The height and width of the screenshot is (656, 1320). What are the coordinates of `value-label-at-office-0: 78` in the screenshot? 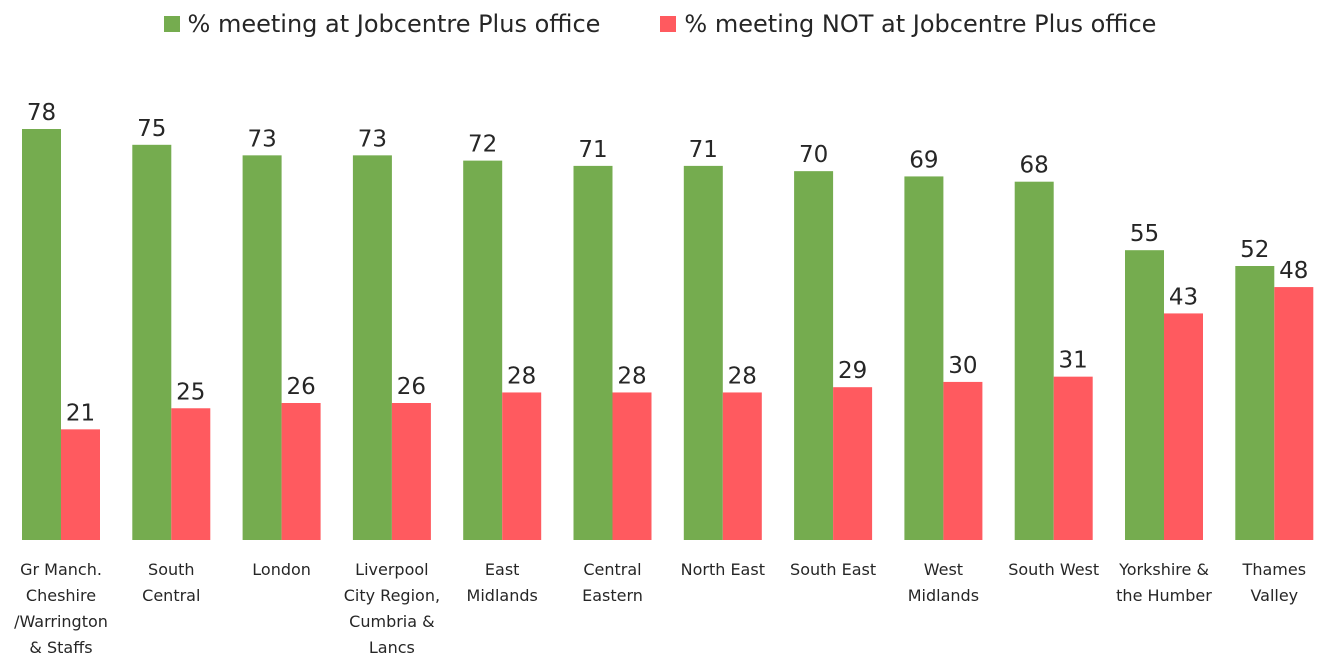 It's located at (41, 113).